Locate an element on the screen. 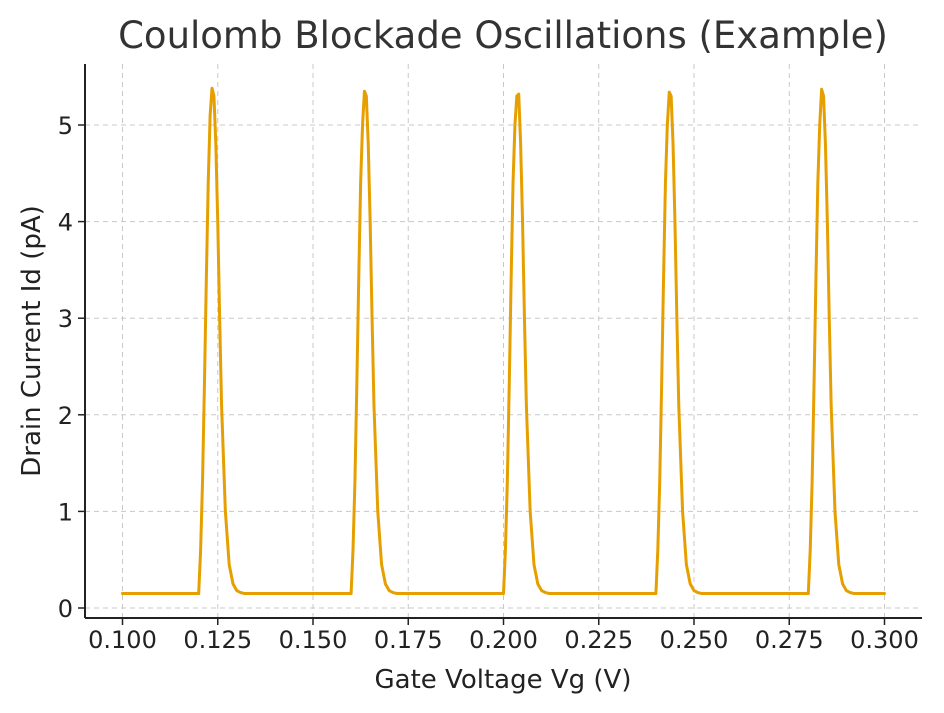 The height and width of the screenshot is (713, 944). x-axis-label: Gate Voltage Vg (V) is located at coordinates (503, 680).